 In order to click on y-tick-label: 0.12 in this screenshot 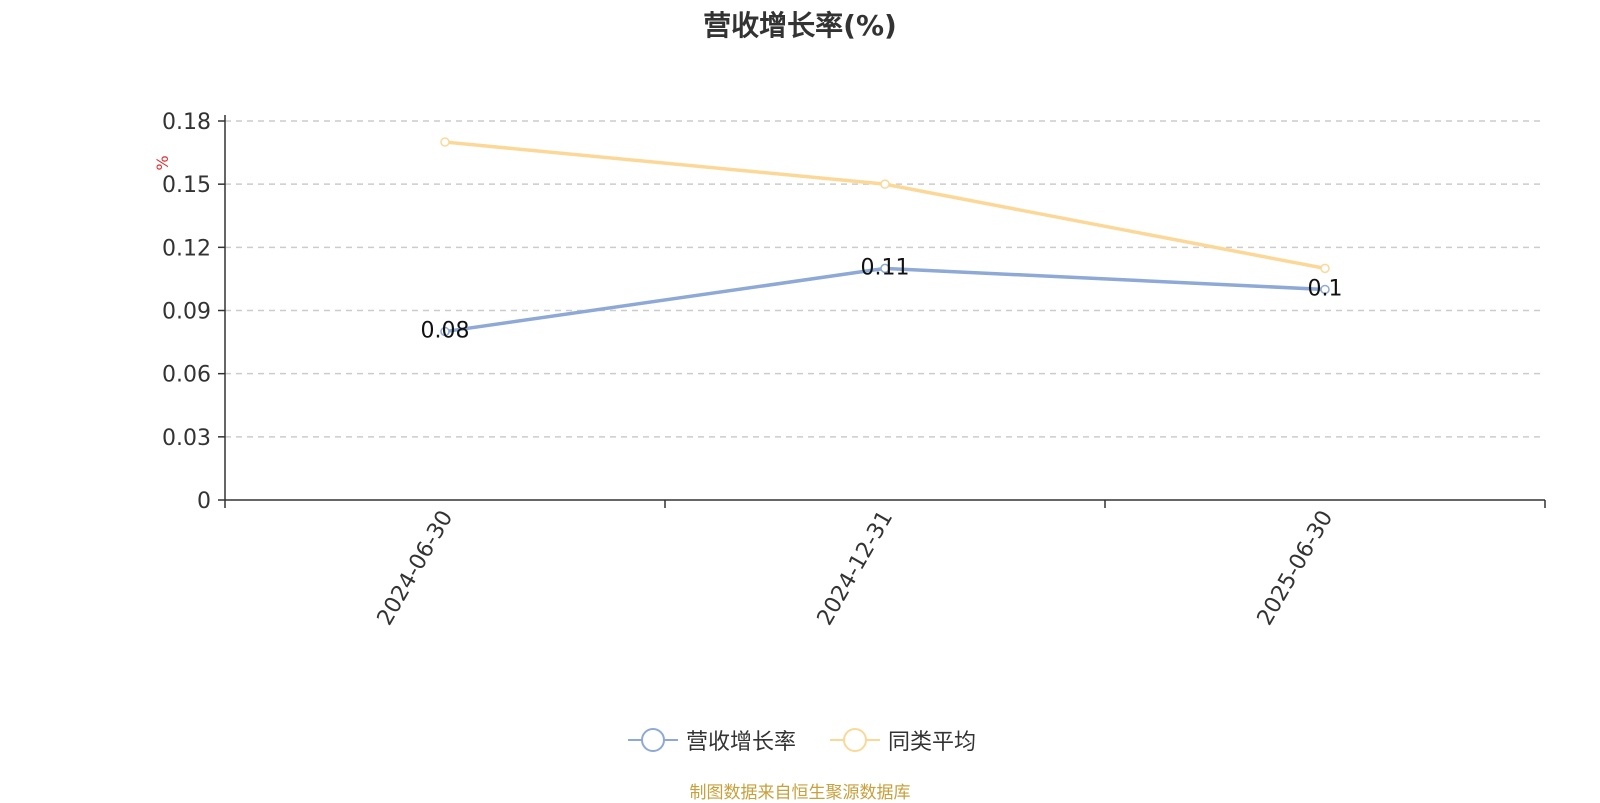, I will do `click(186, 248)`.